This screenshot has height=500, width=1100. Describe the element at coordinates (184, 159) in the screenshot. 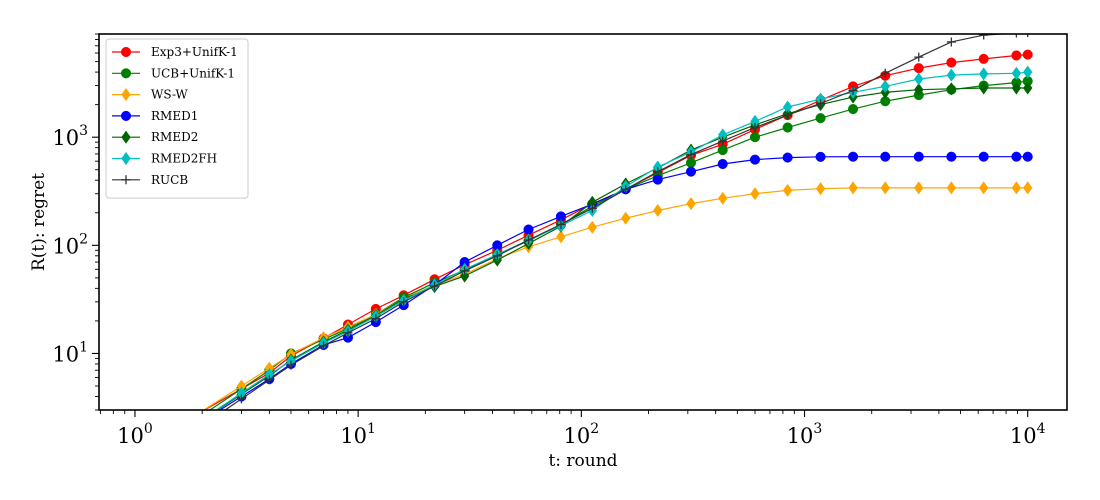

I see `legend-label: RMED2FH` at that location.